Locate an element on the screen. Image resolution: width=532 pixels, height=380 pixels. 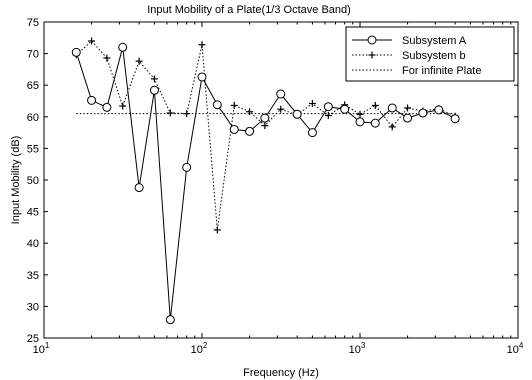
y-tick-label: 25 is located at coordinates (33, 339).